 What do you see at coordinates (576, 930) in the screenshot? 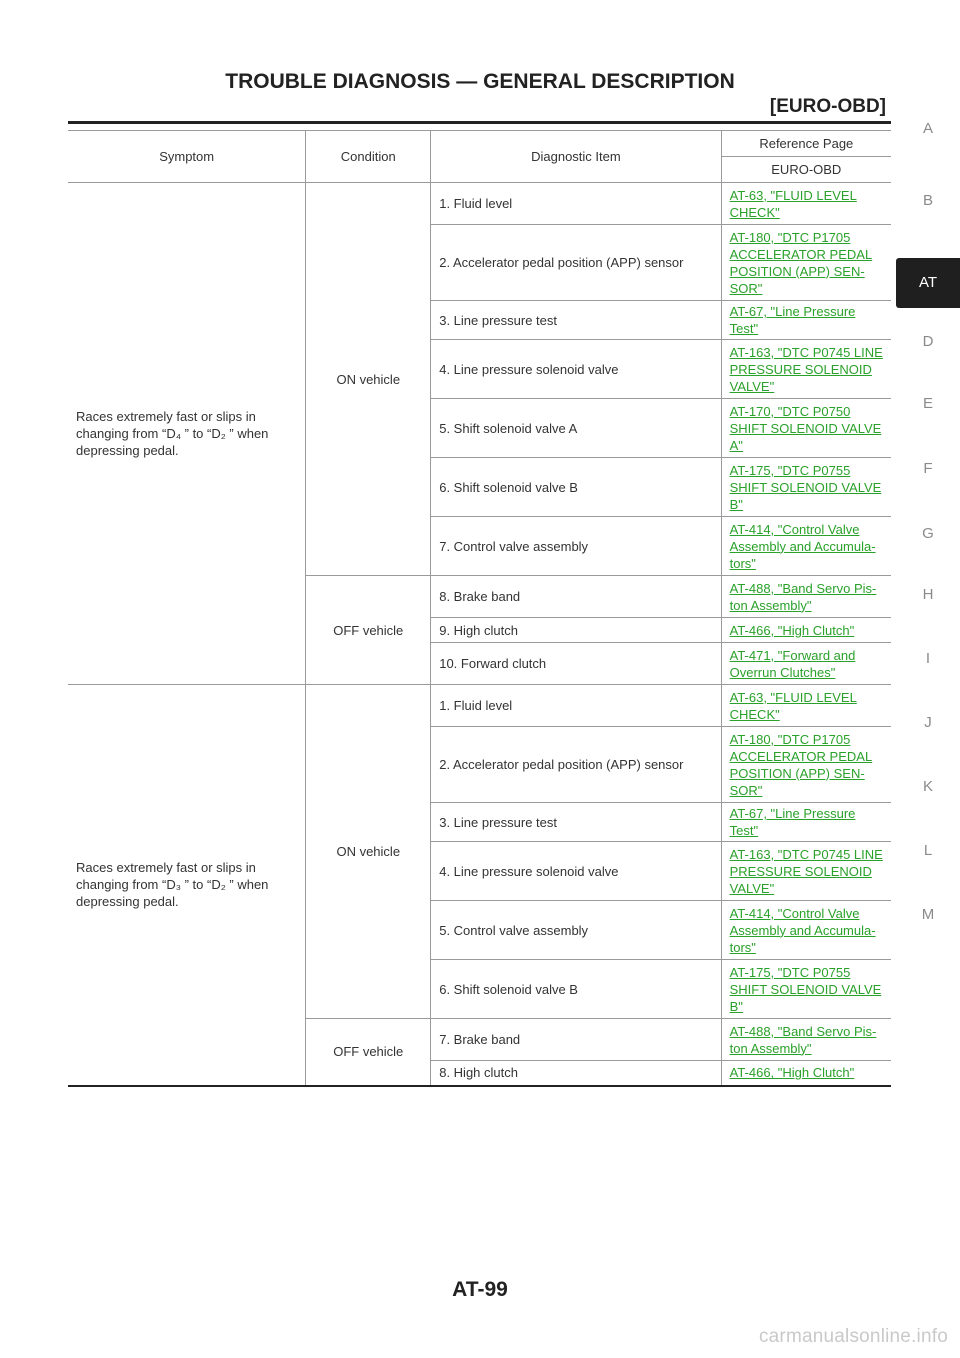
I see `diagnostic-item-cell: 5. Control valve assembly` at bounding box center [576, 930].